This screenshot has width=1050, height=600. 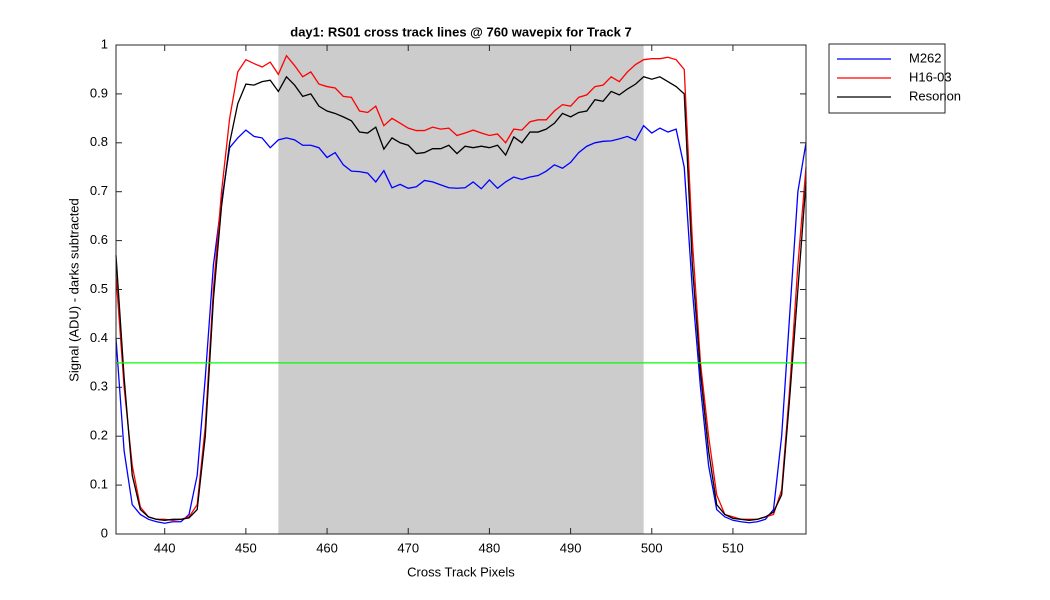 I want to click on x-tick-label: 470, so click(x=408, y=547).